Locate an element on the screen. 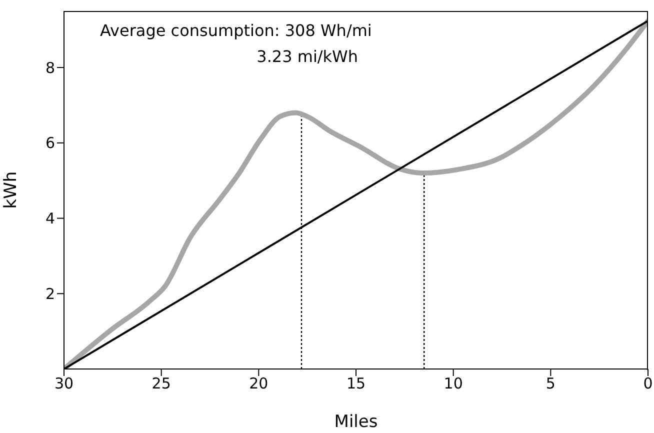  x-tick-label: 15 is located at coordinates (356, 383).